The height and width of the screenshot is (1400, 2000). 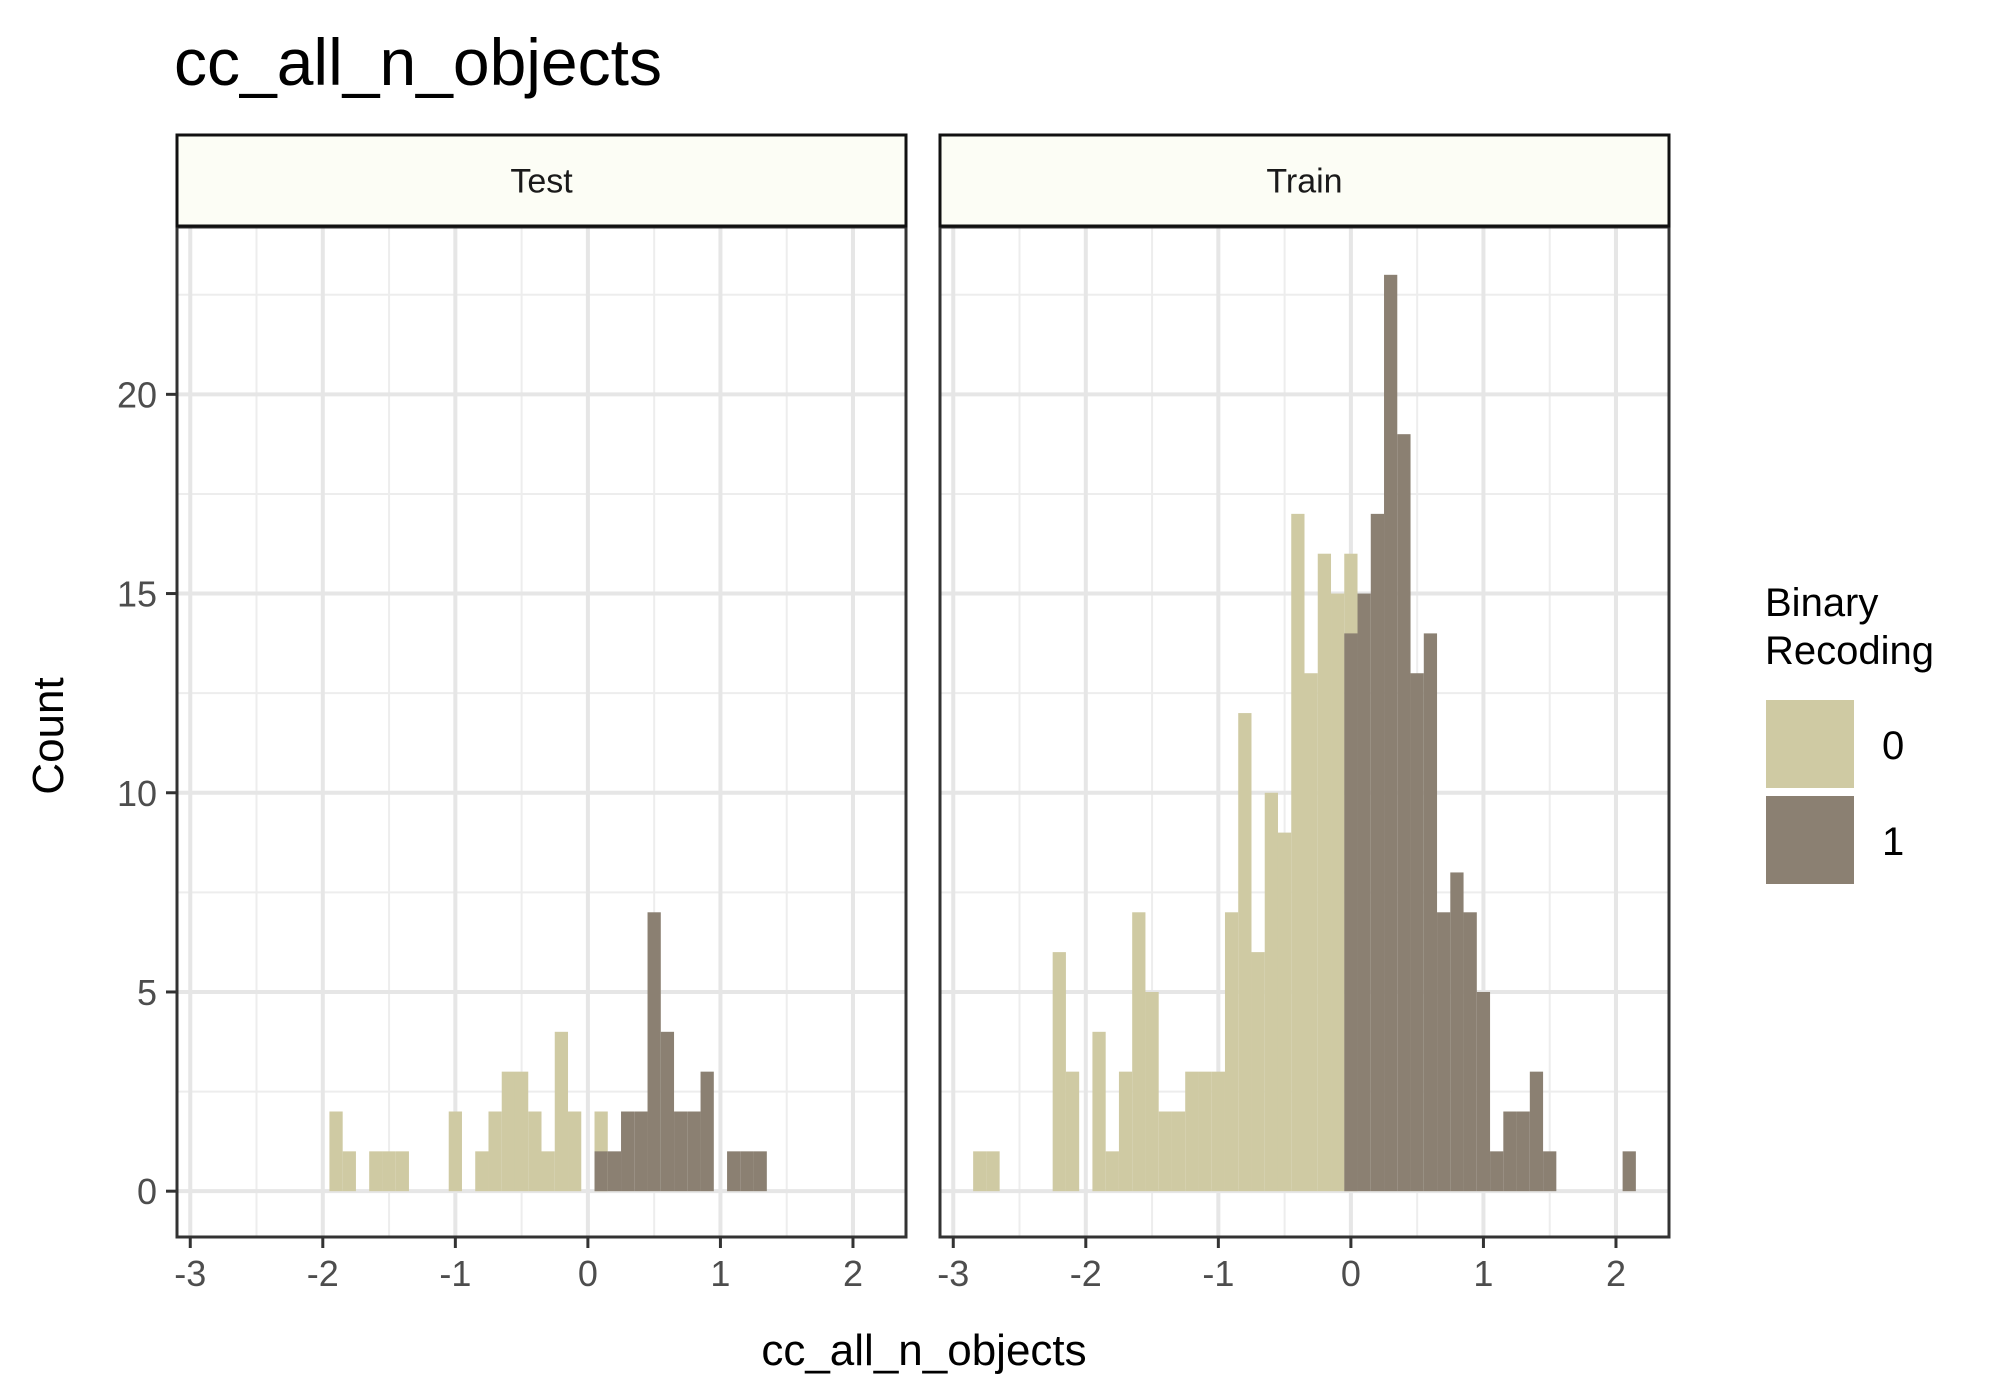 I want to click on legend-title-line2: Recoding, so click(x=1849, y=651).